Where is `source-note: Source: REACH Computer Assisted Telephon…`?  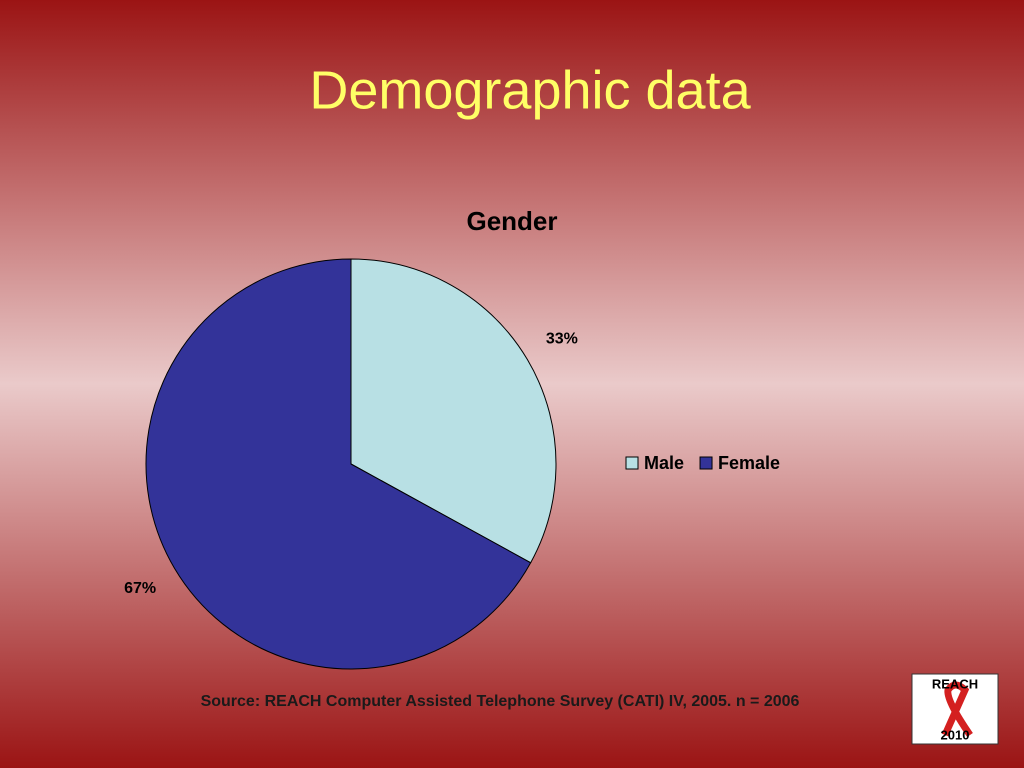 source-note: Source: REACH Computer Assisted Telephon… is located at coordinates (500, 701).